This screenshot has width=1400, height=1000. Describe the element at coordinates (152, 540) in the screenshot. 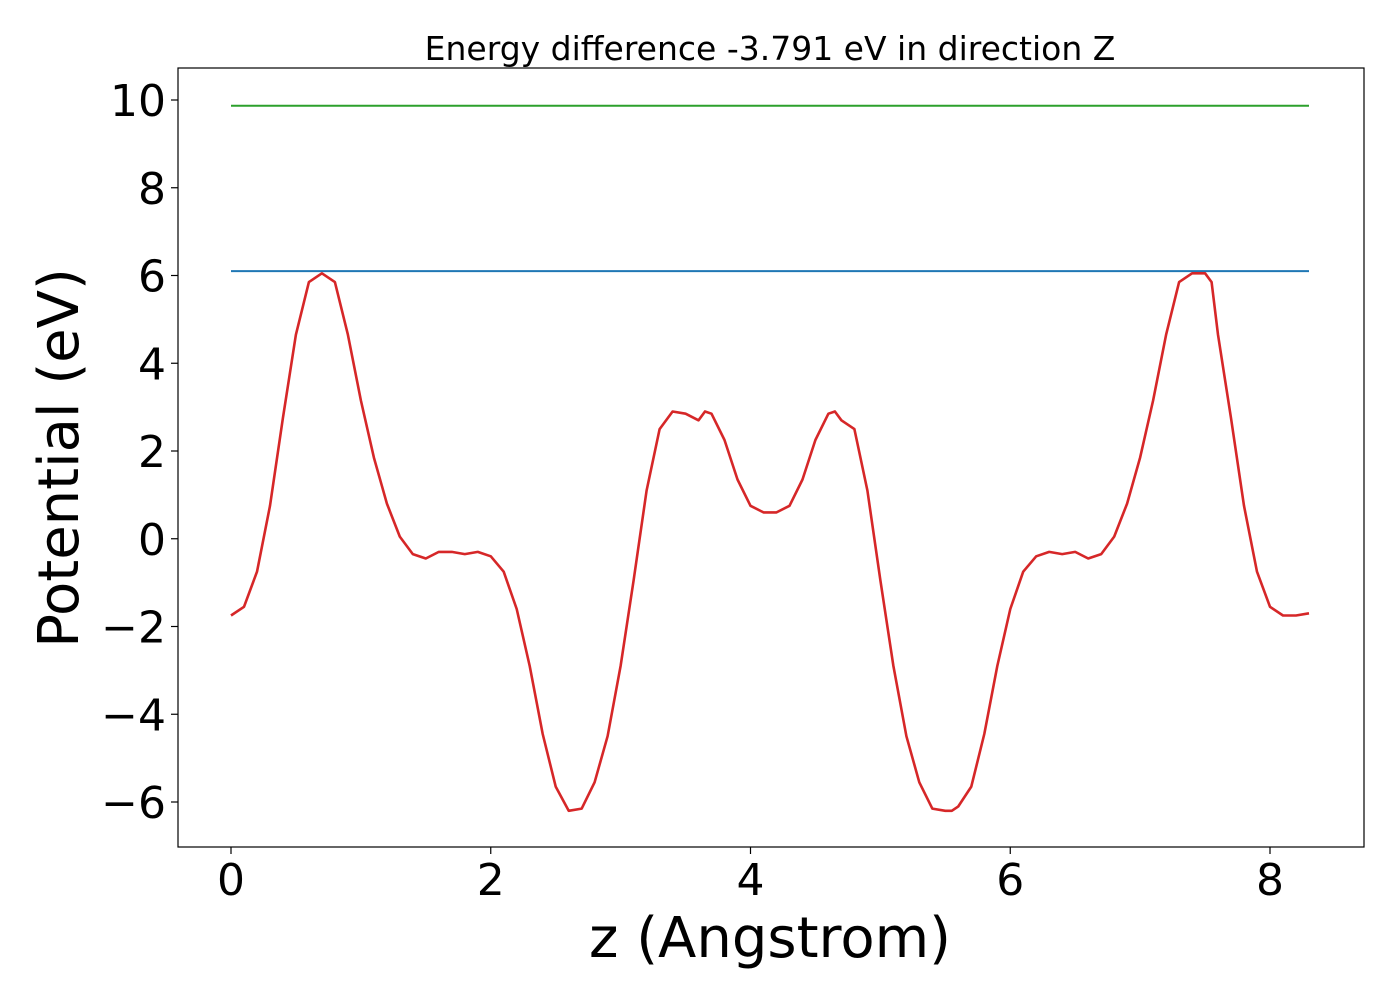

I see `y-tick-label: 0` at that location.